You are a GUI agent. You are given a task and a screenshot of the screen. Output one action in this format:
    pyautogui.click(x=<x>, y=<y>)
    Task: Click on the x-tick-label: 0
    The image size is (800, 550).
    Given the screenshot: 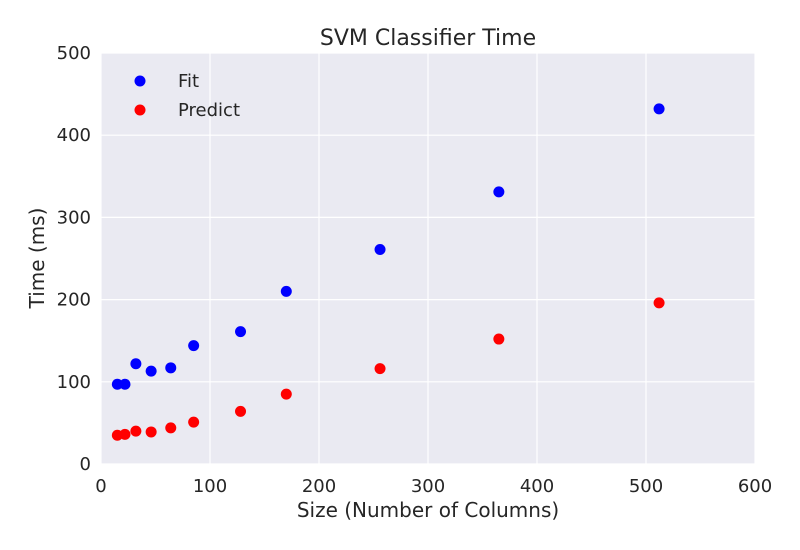 What is the action you would take?
    pyautogui.click(x=100, y=486)
    